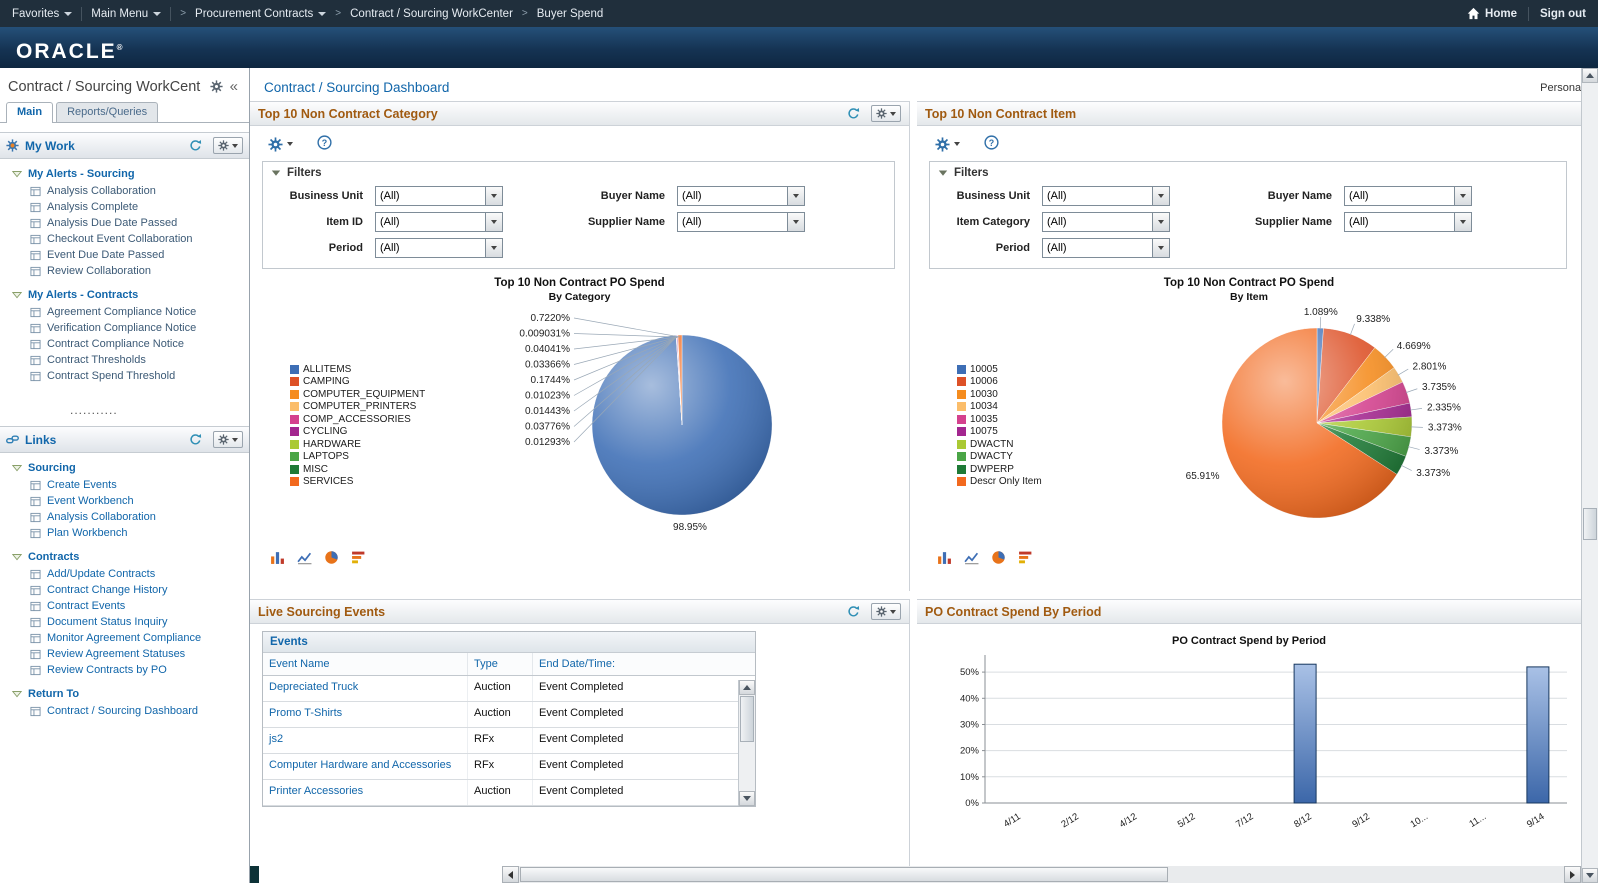 This screenshot has height=883, width=1598. Describe the element at coordinates (577, 664) in the screenshot. I see `events-column-header-end-date-time: End Date/Time:` at that location.